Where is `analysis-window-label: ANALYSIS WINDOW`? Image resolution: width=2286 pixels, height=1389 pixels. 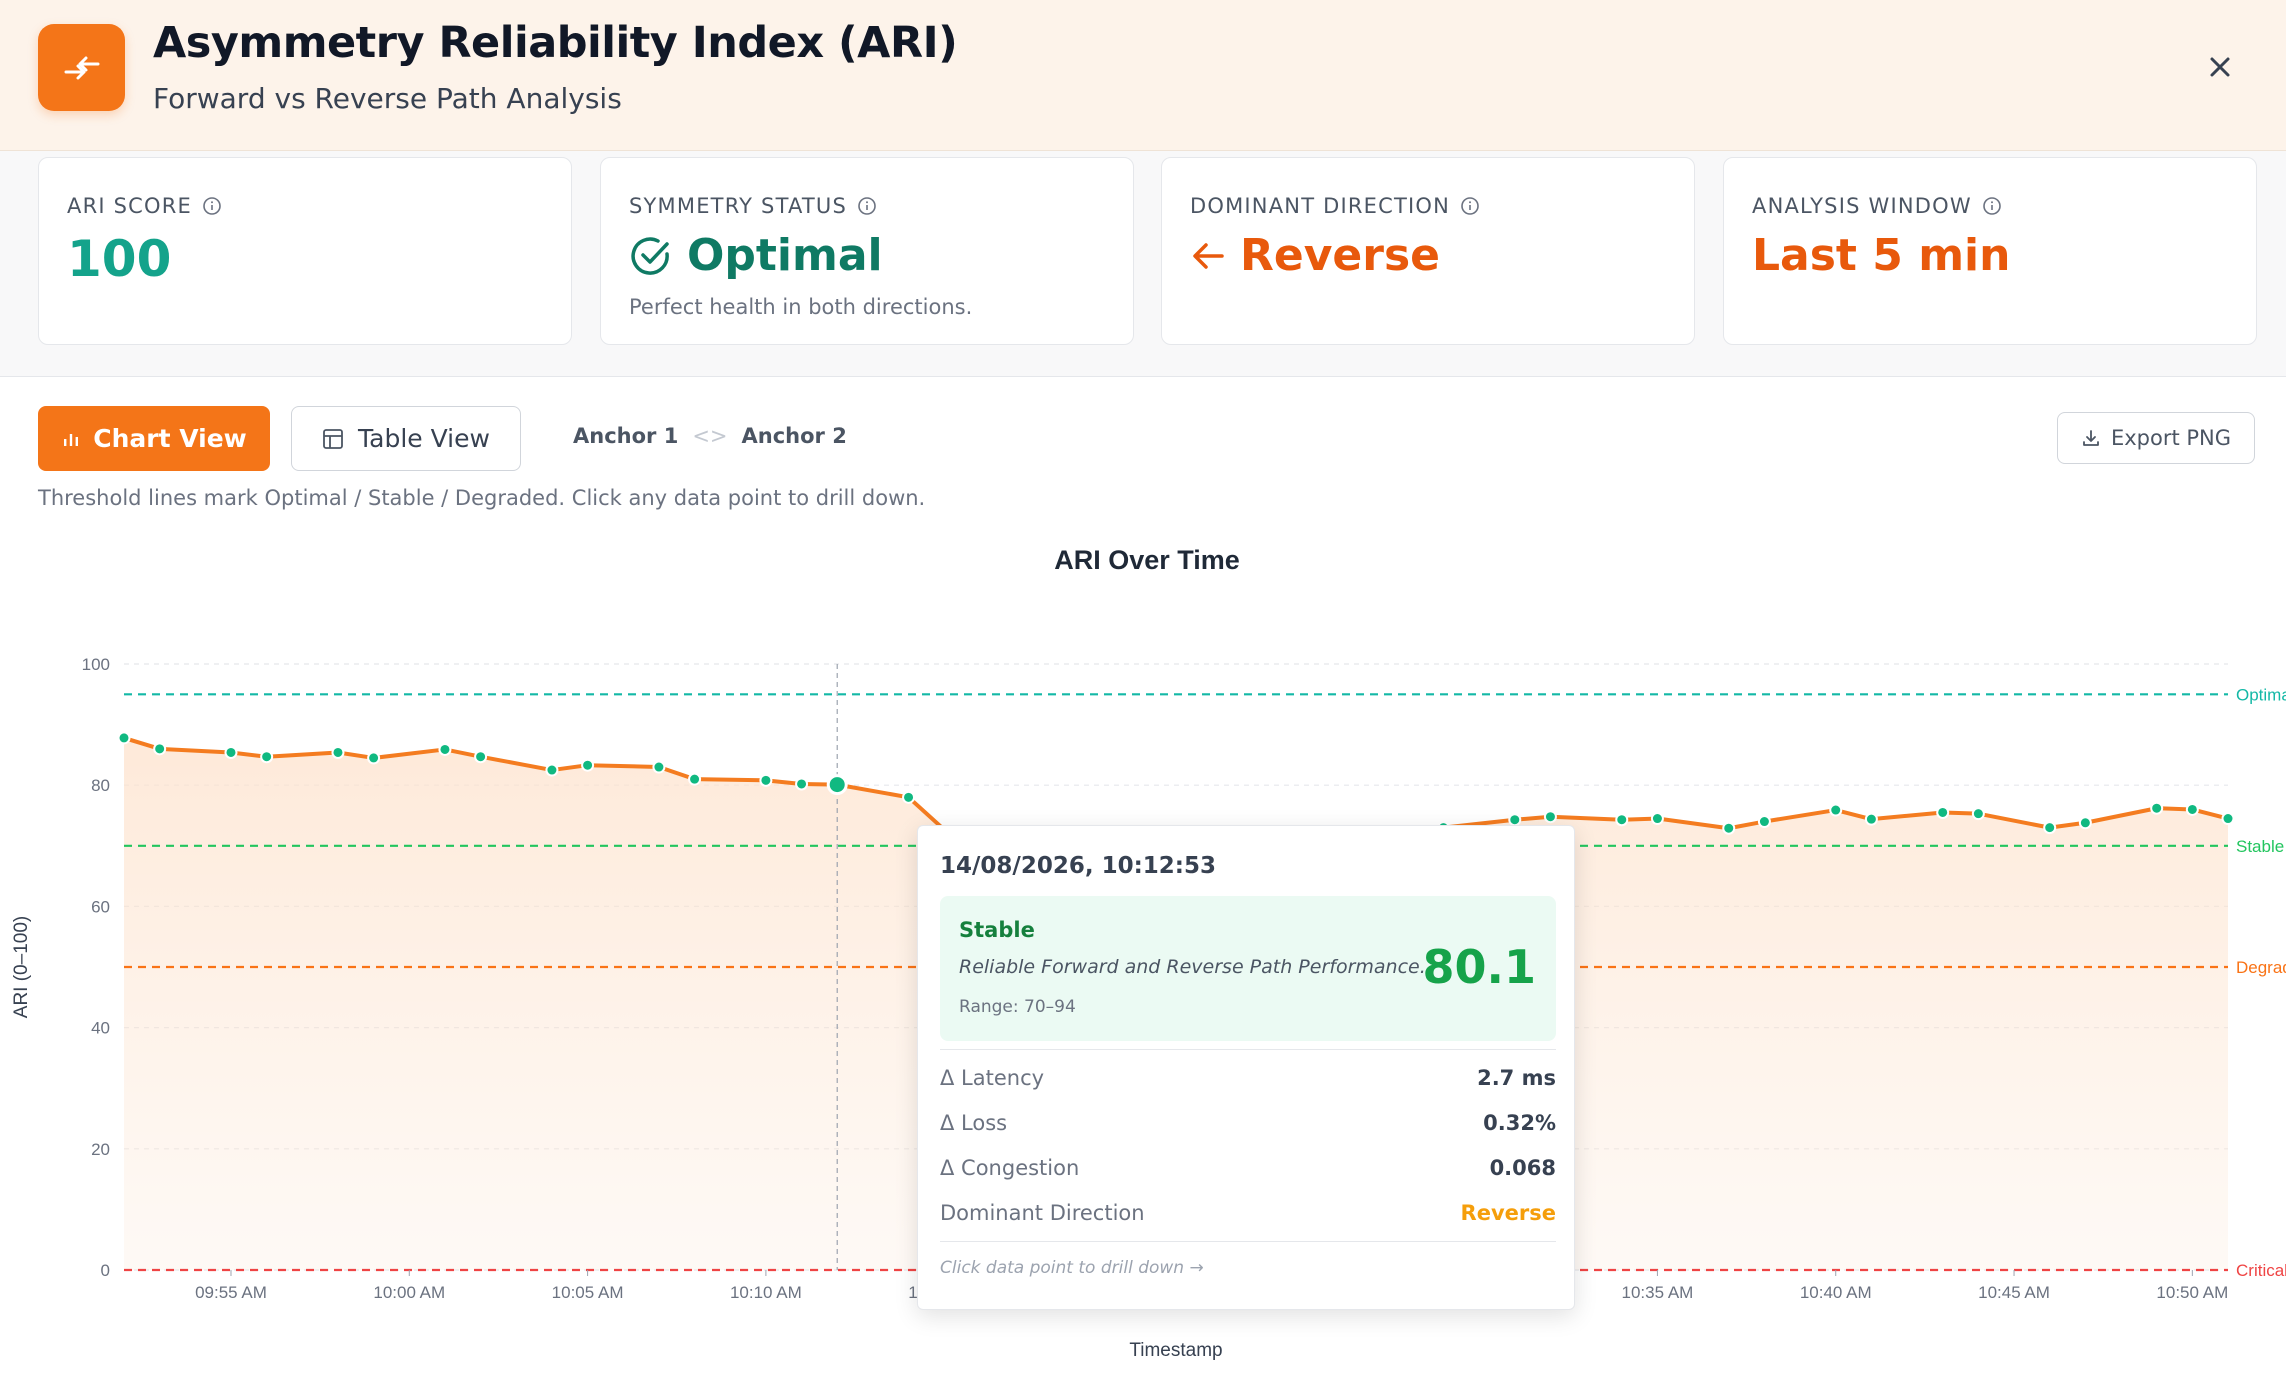
analysis-window-label: ANALYSIS WINDOW is located at coordinates (1862, 206).